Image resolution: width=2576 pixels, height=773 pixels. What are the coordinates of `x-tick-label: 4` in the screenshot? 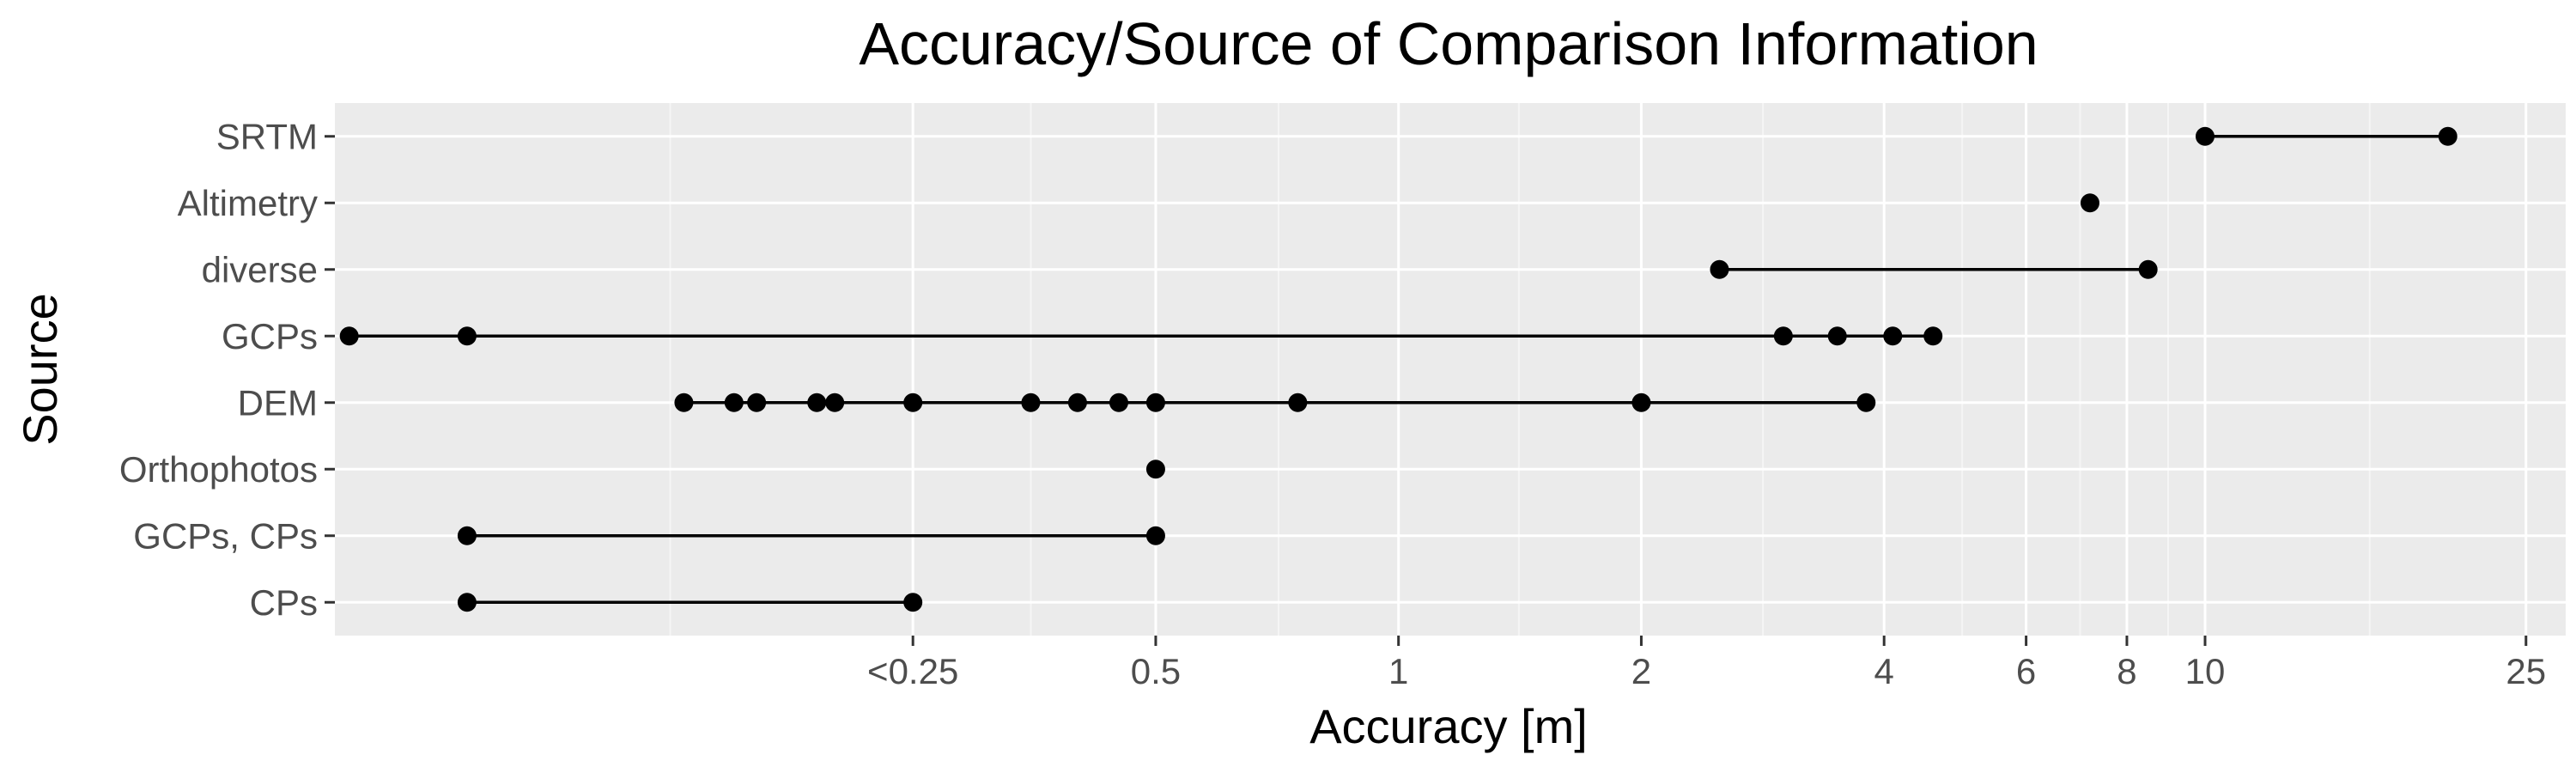 It's located at (1884, 671).